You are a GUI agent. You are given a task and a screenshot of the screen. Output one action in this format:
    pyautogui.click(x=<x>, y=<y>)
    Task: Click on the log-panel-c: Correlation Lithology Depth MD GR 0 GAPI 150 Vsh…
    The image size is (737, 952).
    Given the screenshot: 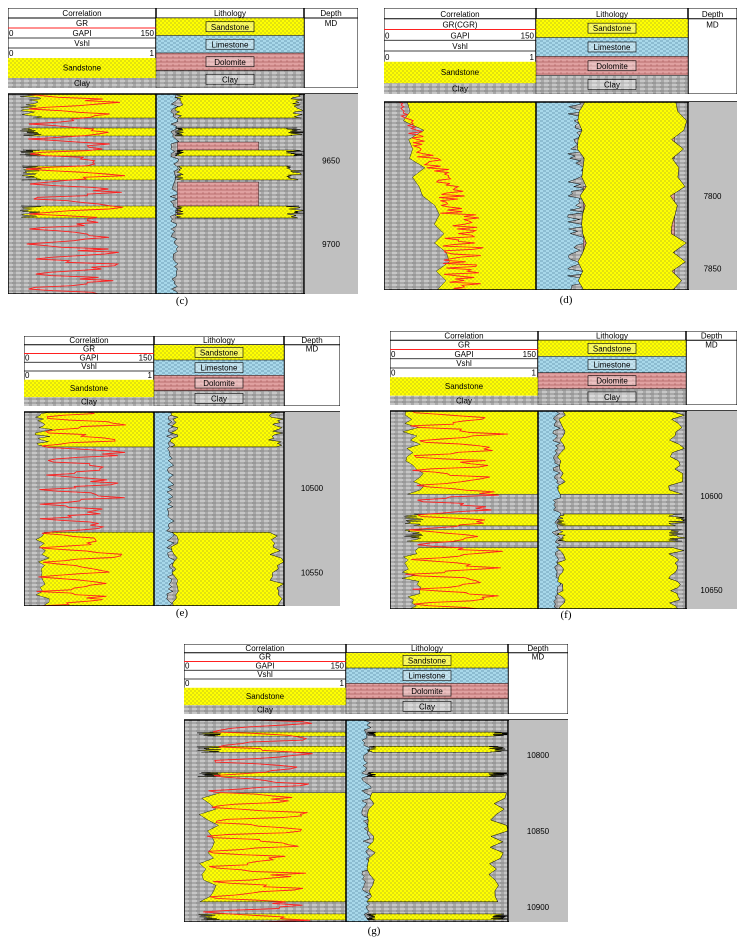 What is the action you would take?
    pyautogui.click(x=183, y=151)
    